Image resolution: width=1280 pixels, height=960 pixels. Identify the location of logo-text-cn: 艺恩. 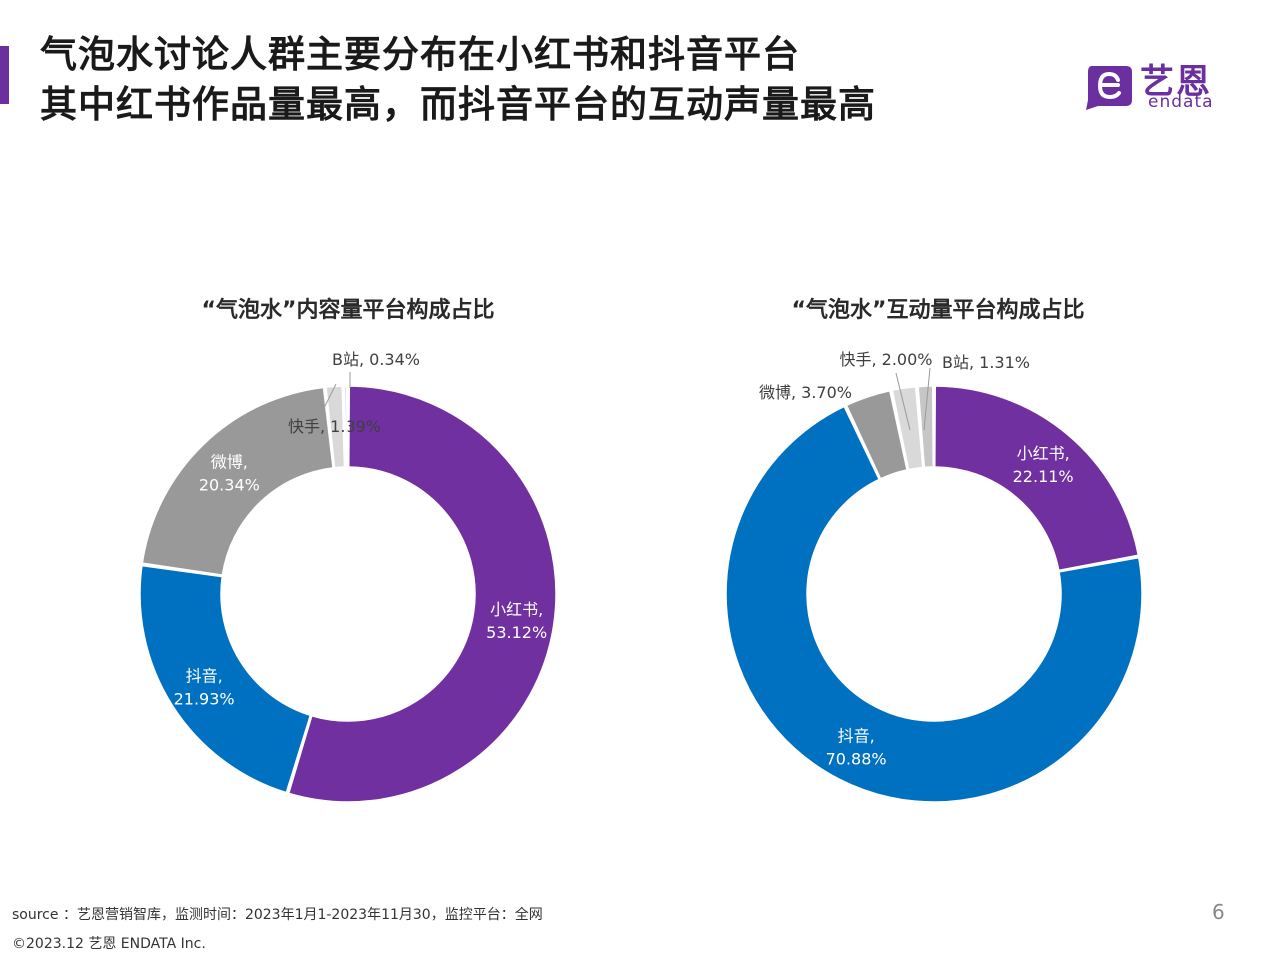
(1176, 82).